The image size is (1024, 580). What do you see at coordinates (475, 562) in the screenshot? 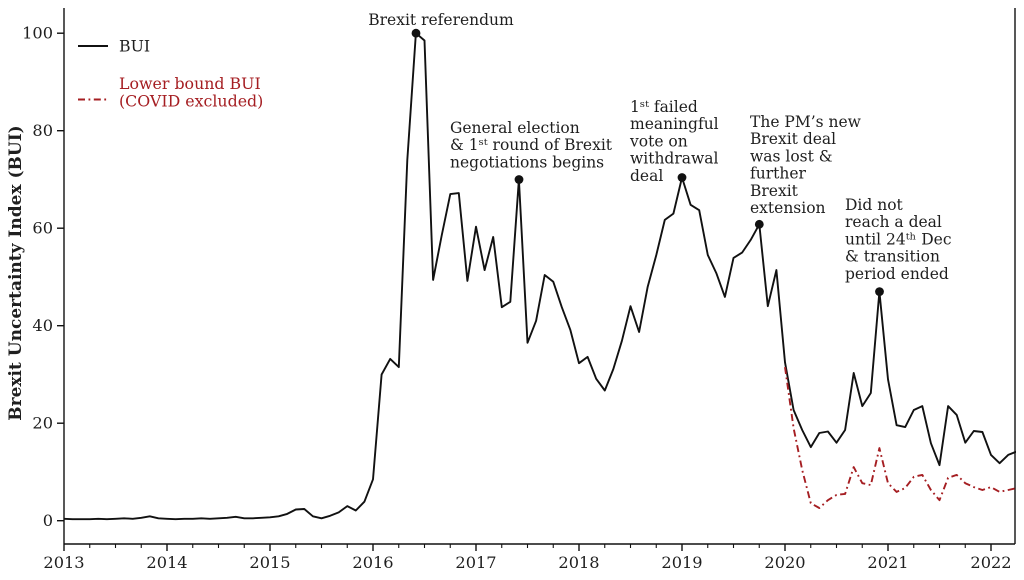
I see `x-tick-label: 2017` at bounding box center [475, 562].